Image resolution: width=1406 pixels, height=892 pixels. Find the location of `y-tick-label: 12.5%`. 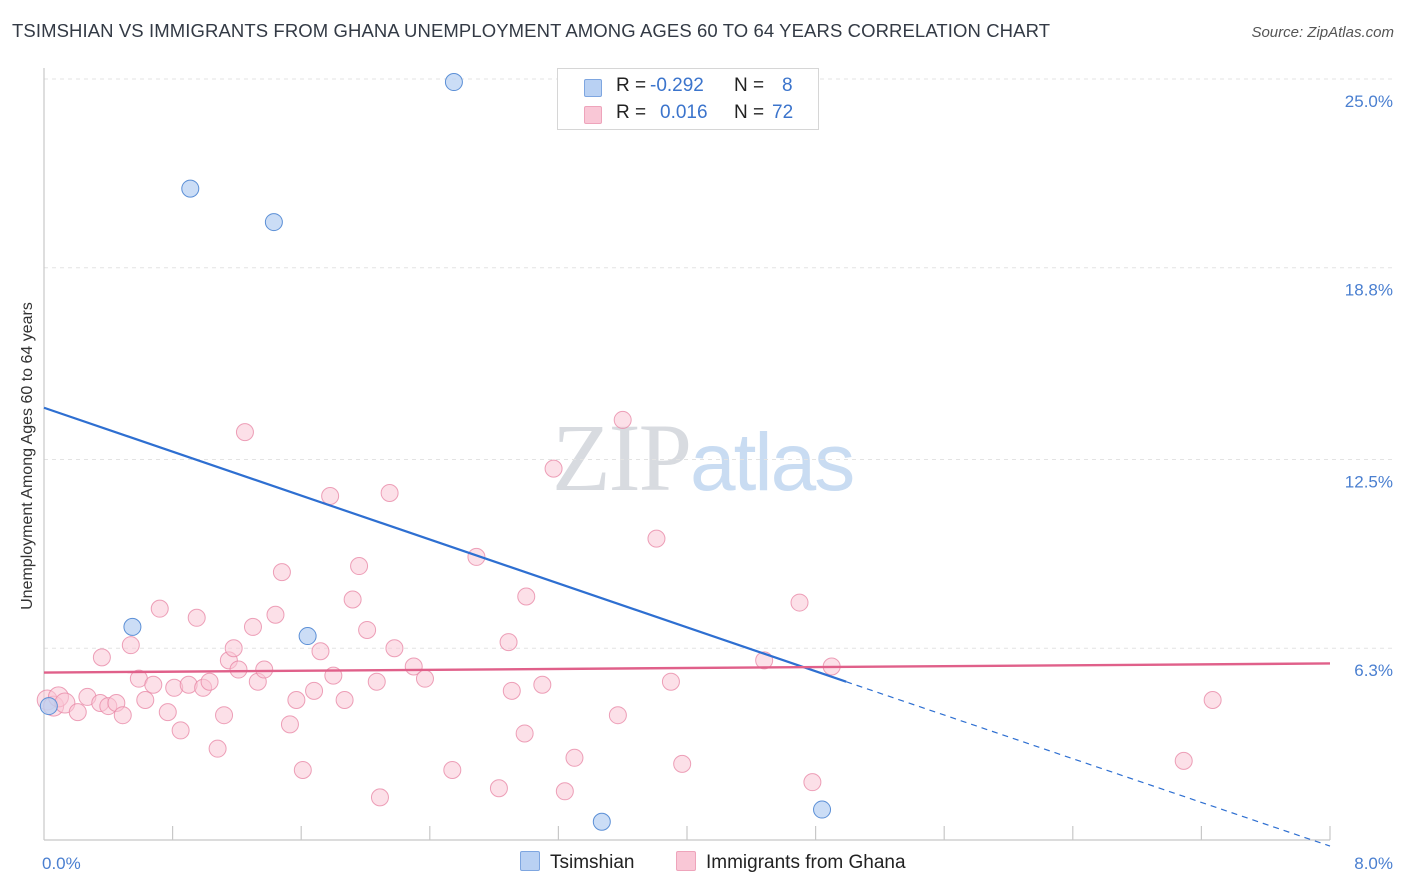

y-tick-label: 12.5% is located at coordinates (1369, 482).